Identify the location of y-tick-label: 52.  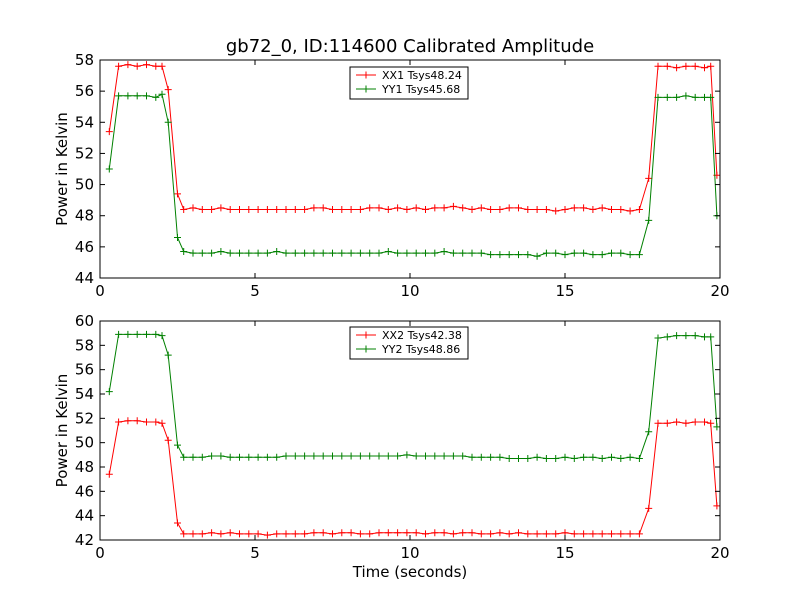
(84, 153).